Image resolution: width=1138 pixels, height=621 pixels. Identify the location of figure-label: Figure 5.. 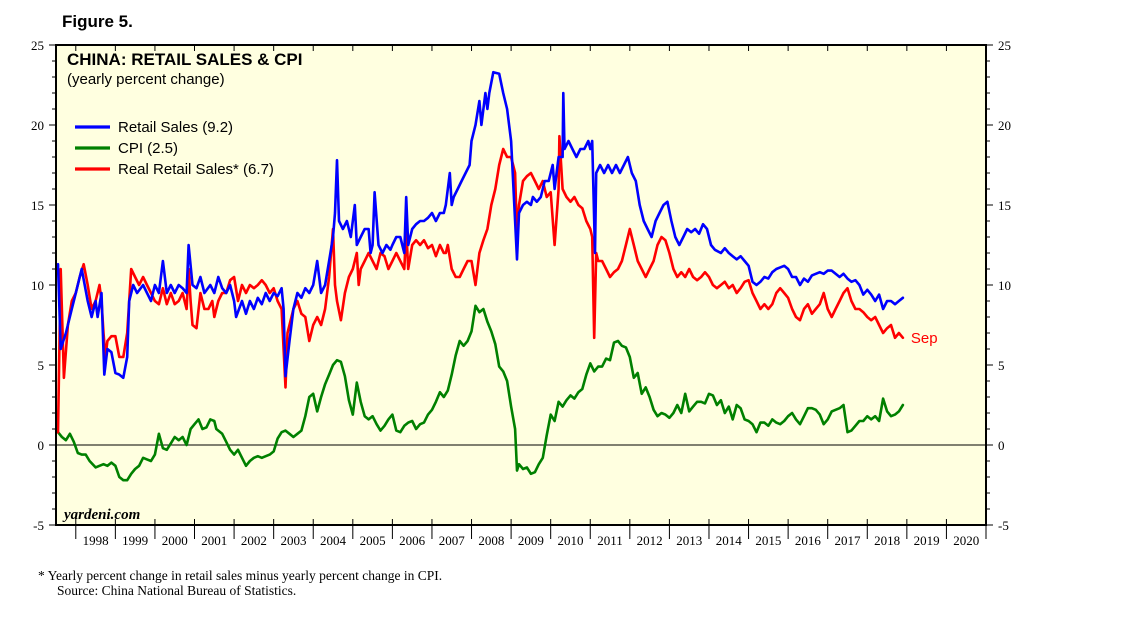
(97, 21).